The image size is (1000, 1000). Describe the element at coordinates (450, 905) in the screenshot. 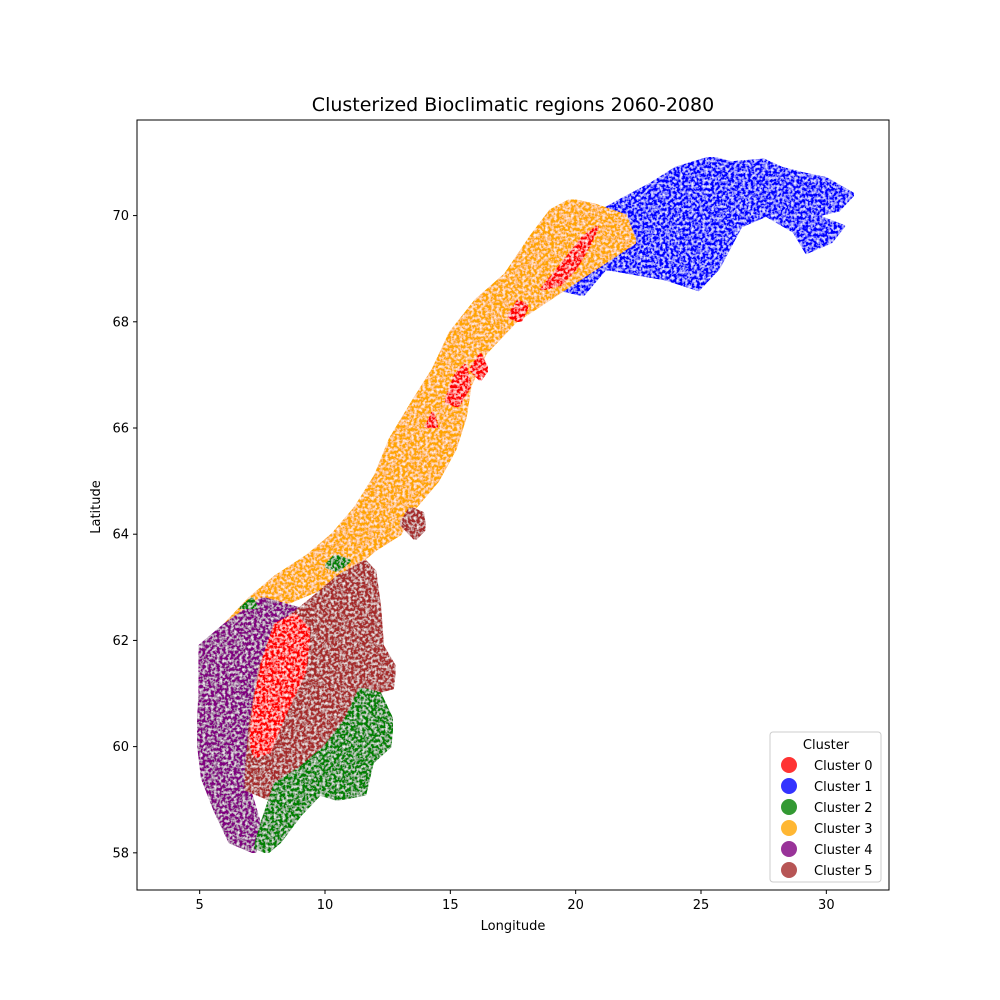

I see `x-tick-label: 15` at that location.